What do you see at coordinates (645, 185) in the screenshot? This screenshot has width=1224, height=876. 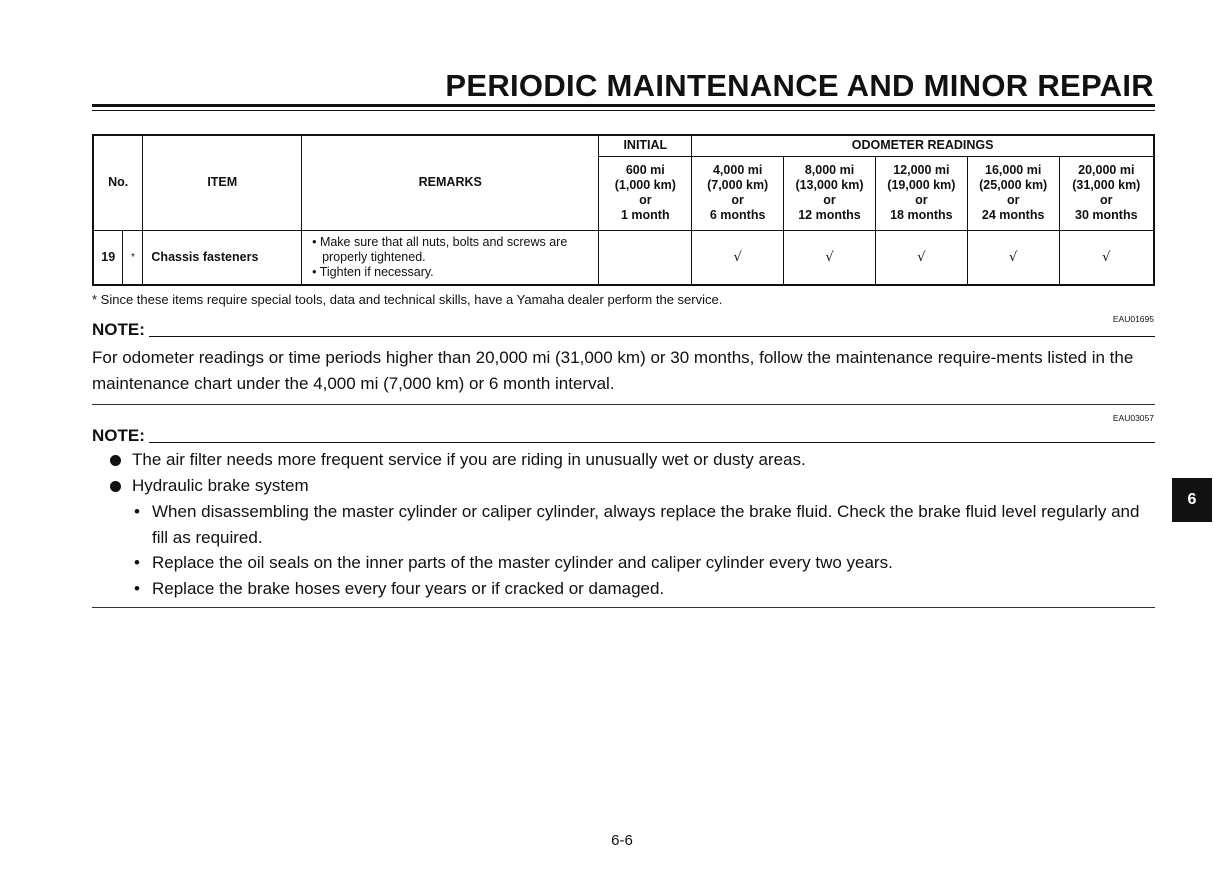 I see `interval-km: (1,000 km)` at bounding box center [645, 185].